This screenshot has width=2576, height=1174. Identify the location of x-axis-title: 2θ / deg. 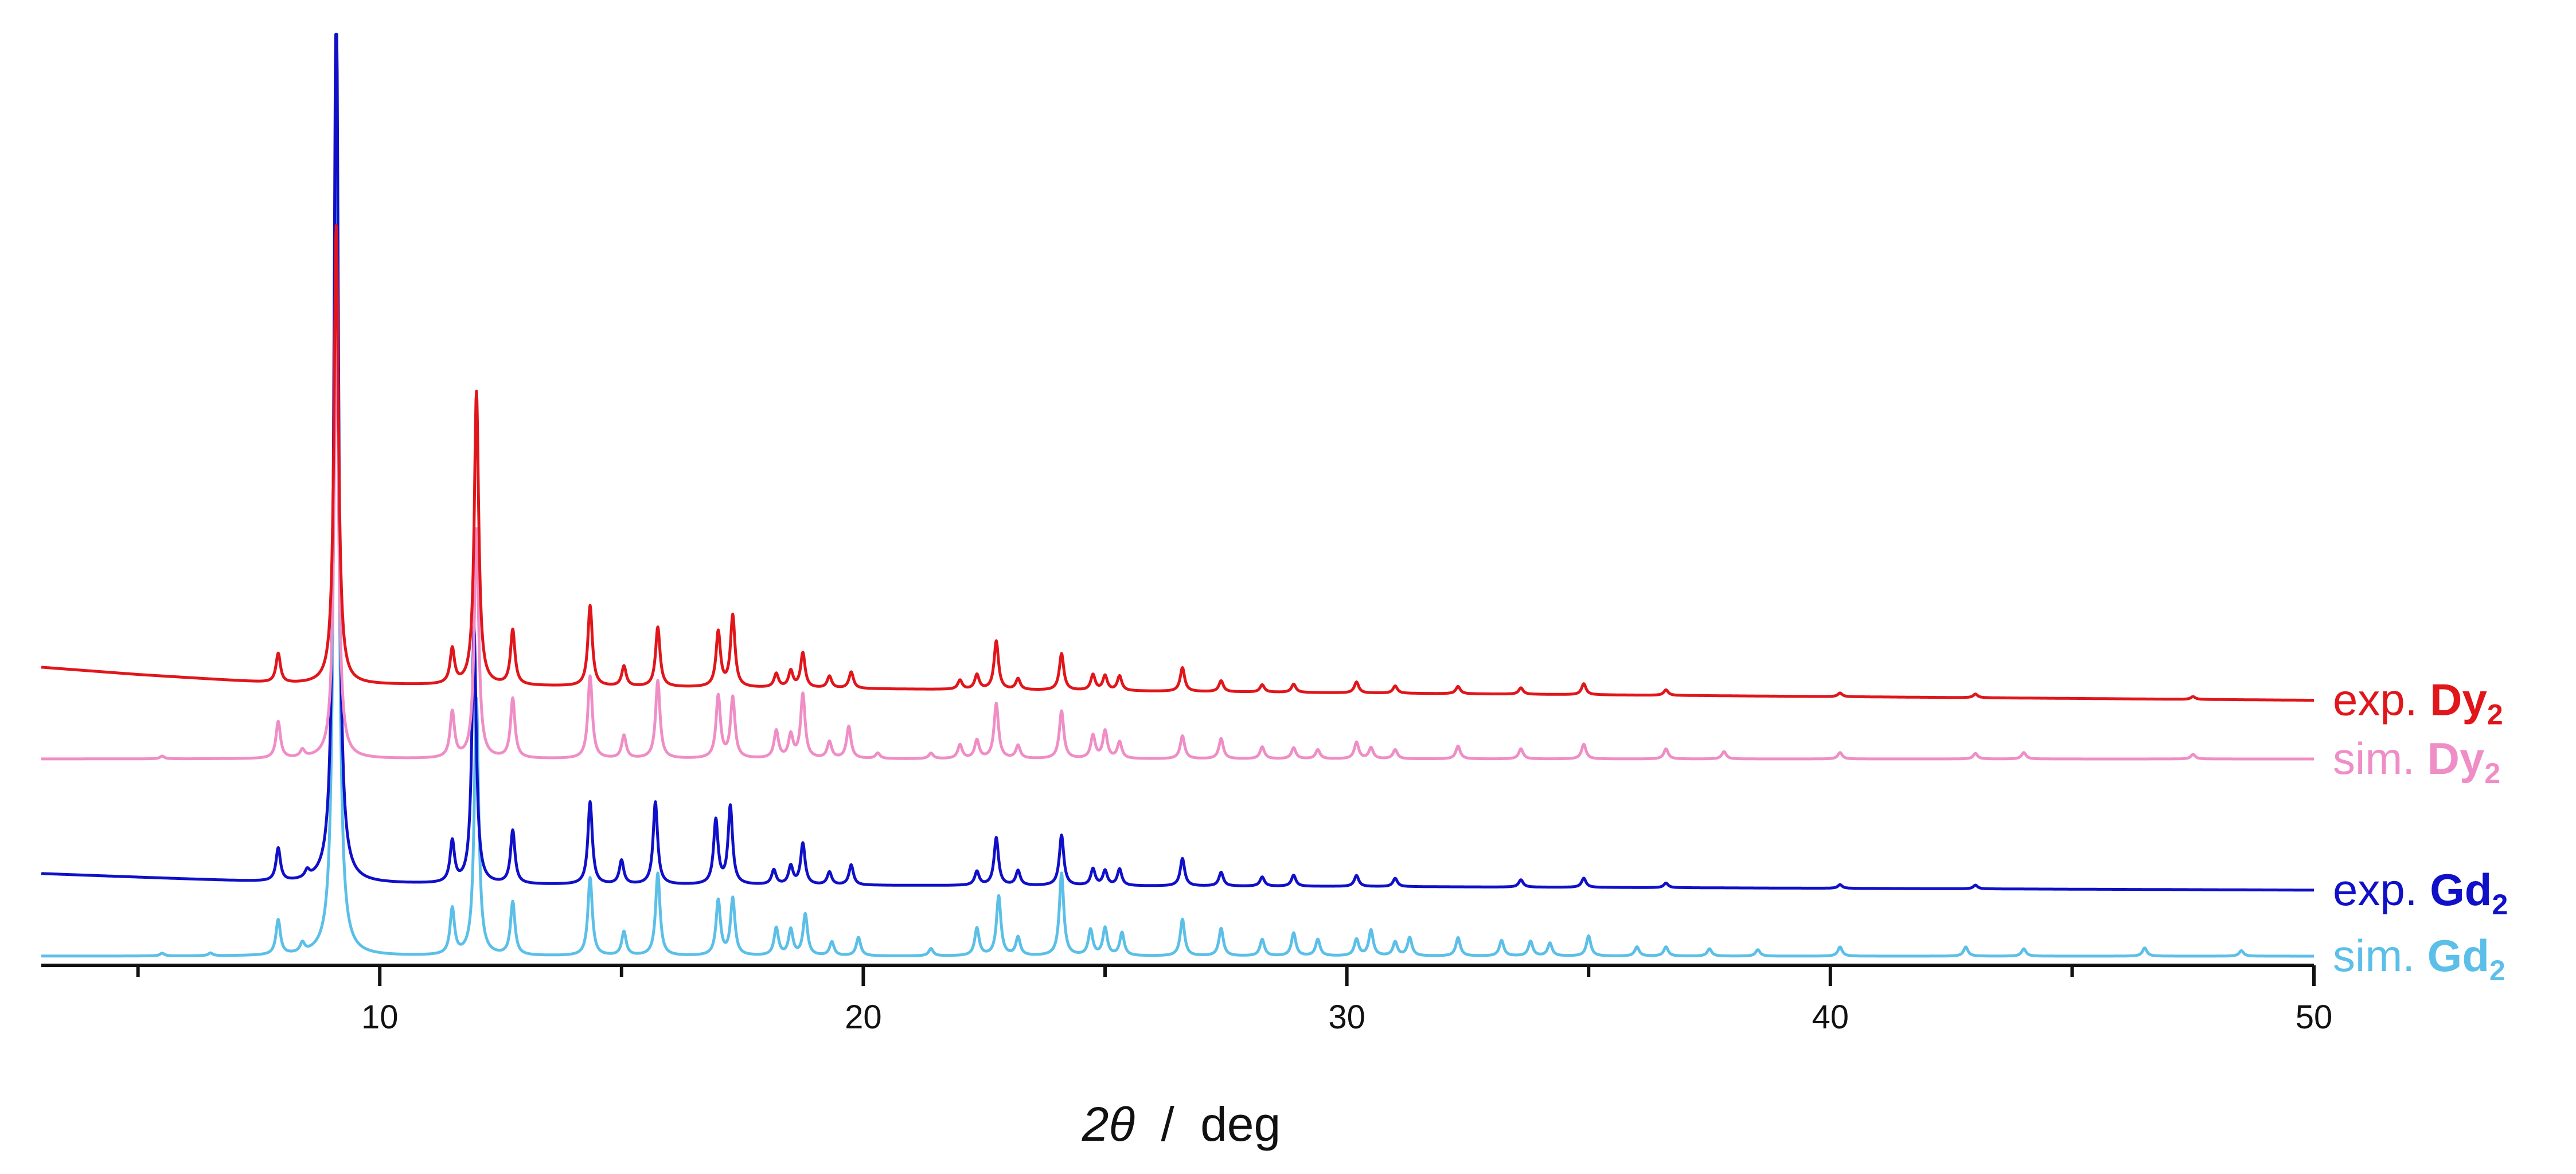
(1182, 1124).